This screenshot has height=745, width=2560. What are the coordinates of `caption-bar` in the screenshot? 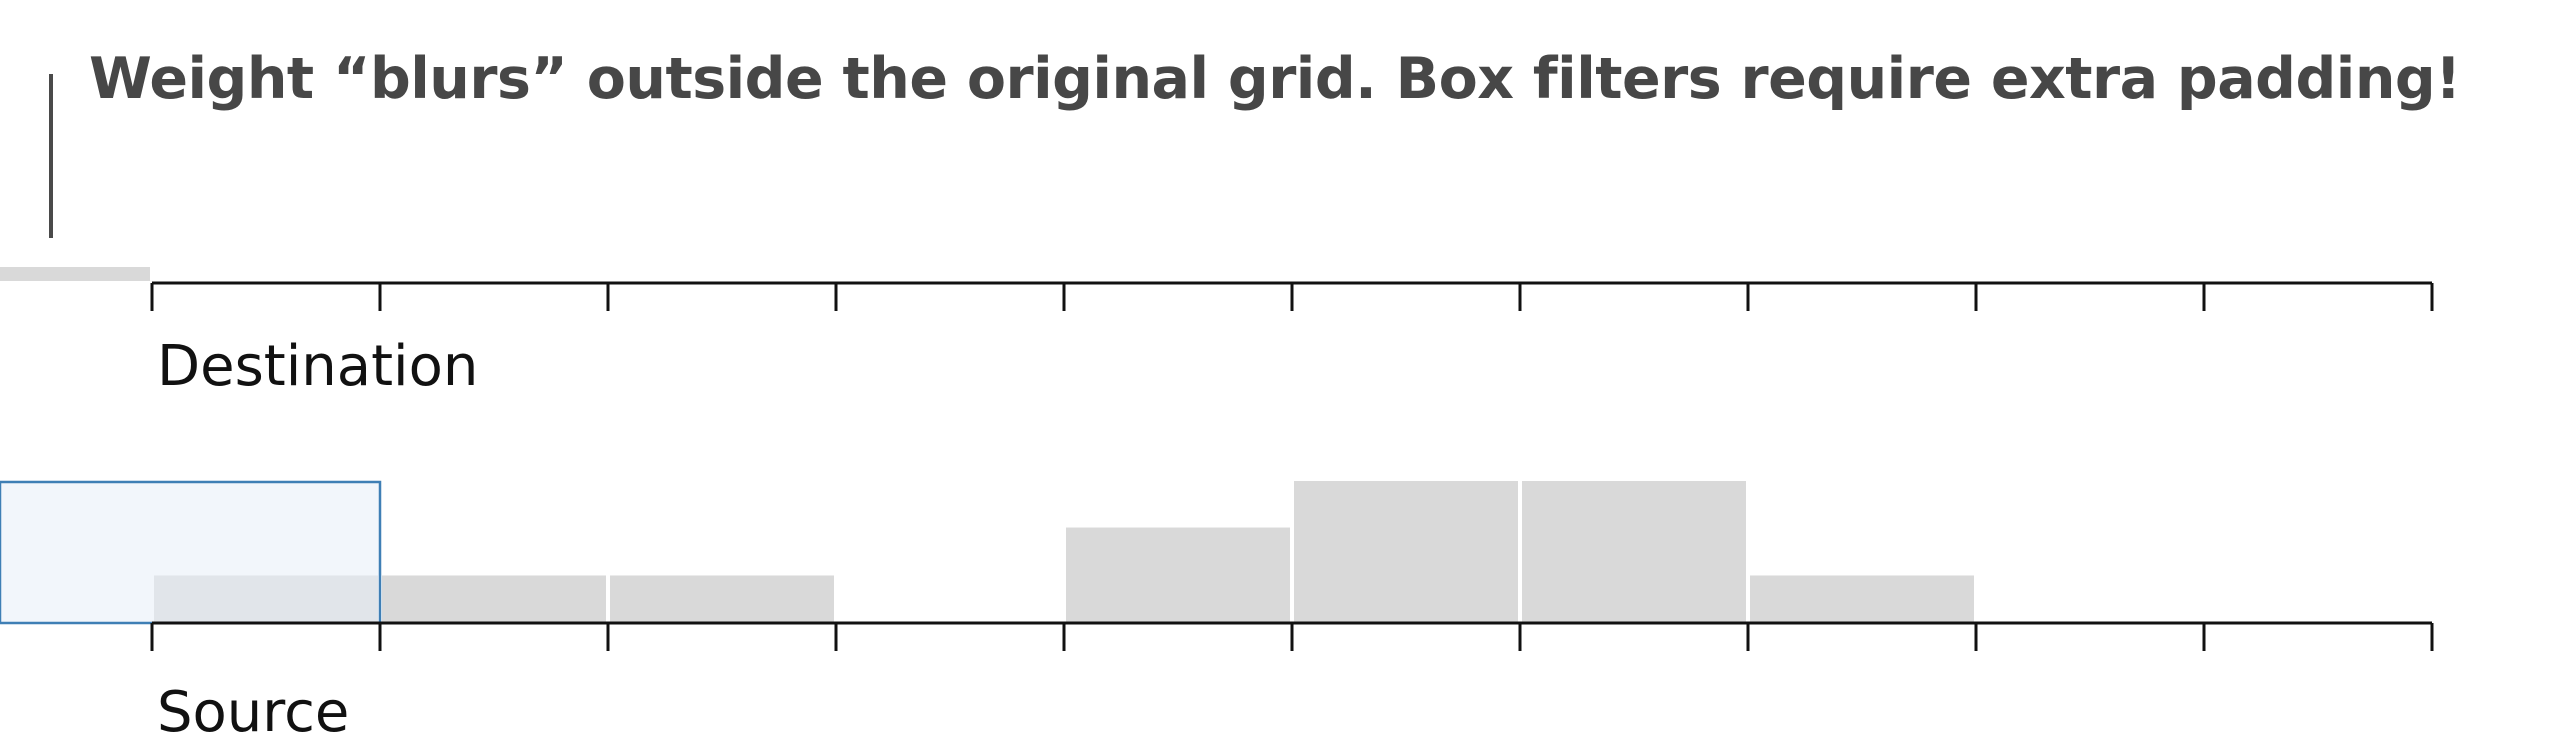 It's located at (51, 156).